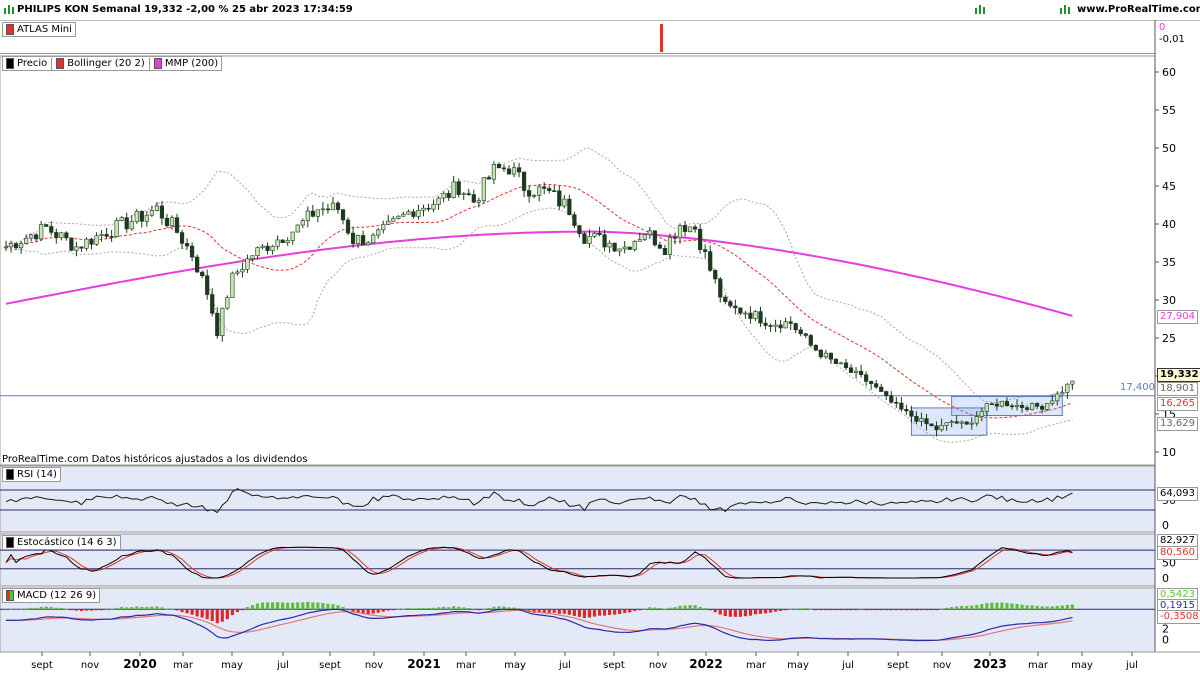 The width and height of the screenshot is (1200, 675). I want to click on atlas-label: ATLAS Mini, so click(44, 29).